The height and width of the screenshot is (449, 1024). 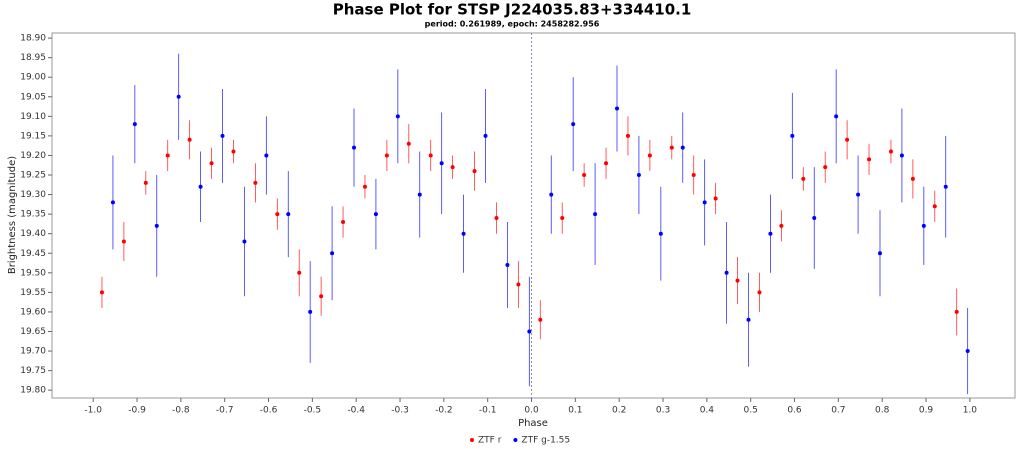 I want to click on y-tick-label: 19.80, so click(x=33, y=391).